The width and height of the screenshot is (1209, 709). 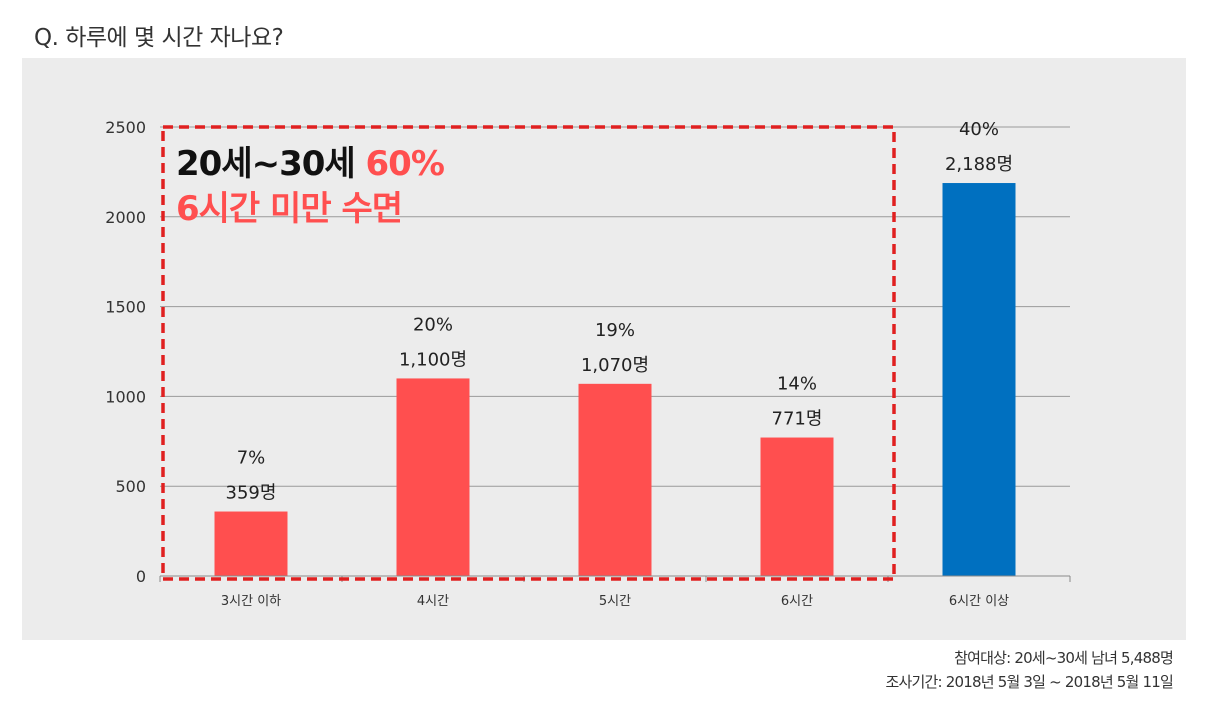 What do you see at coordinates (979, 601) in the screenshot?
I see `x-tick-label: 6시간 이상` at bounding box center [979, 601].